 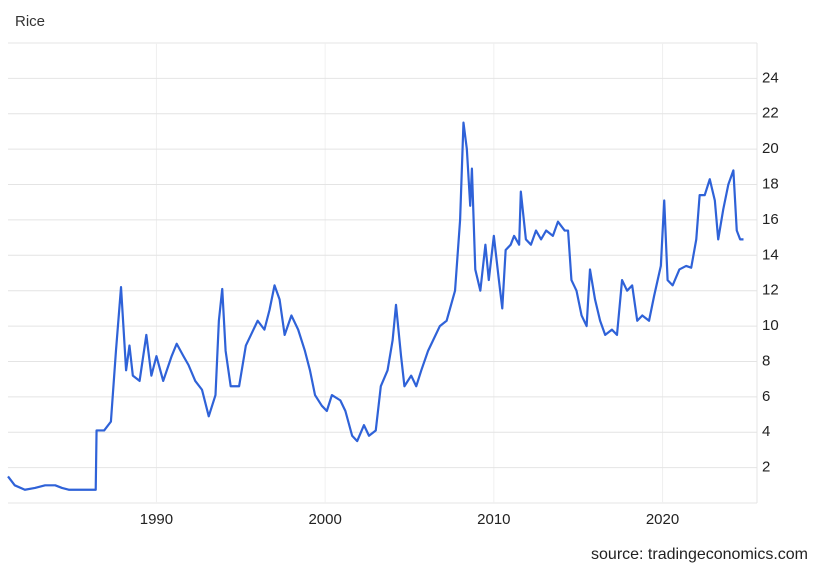 I want to click on x-tick-label: 2000, so click(x=324, y=519).